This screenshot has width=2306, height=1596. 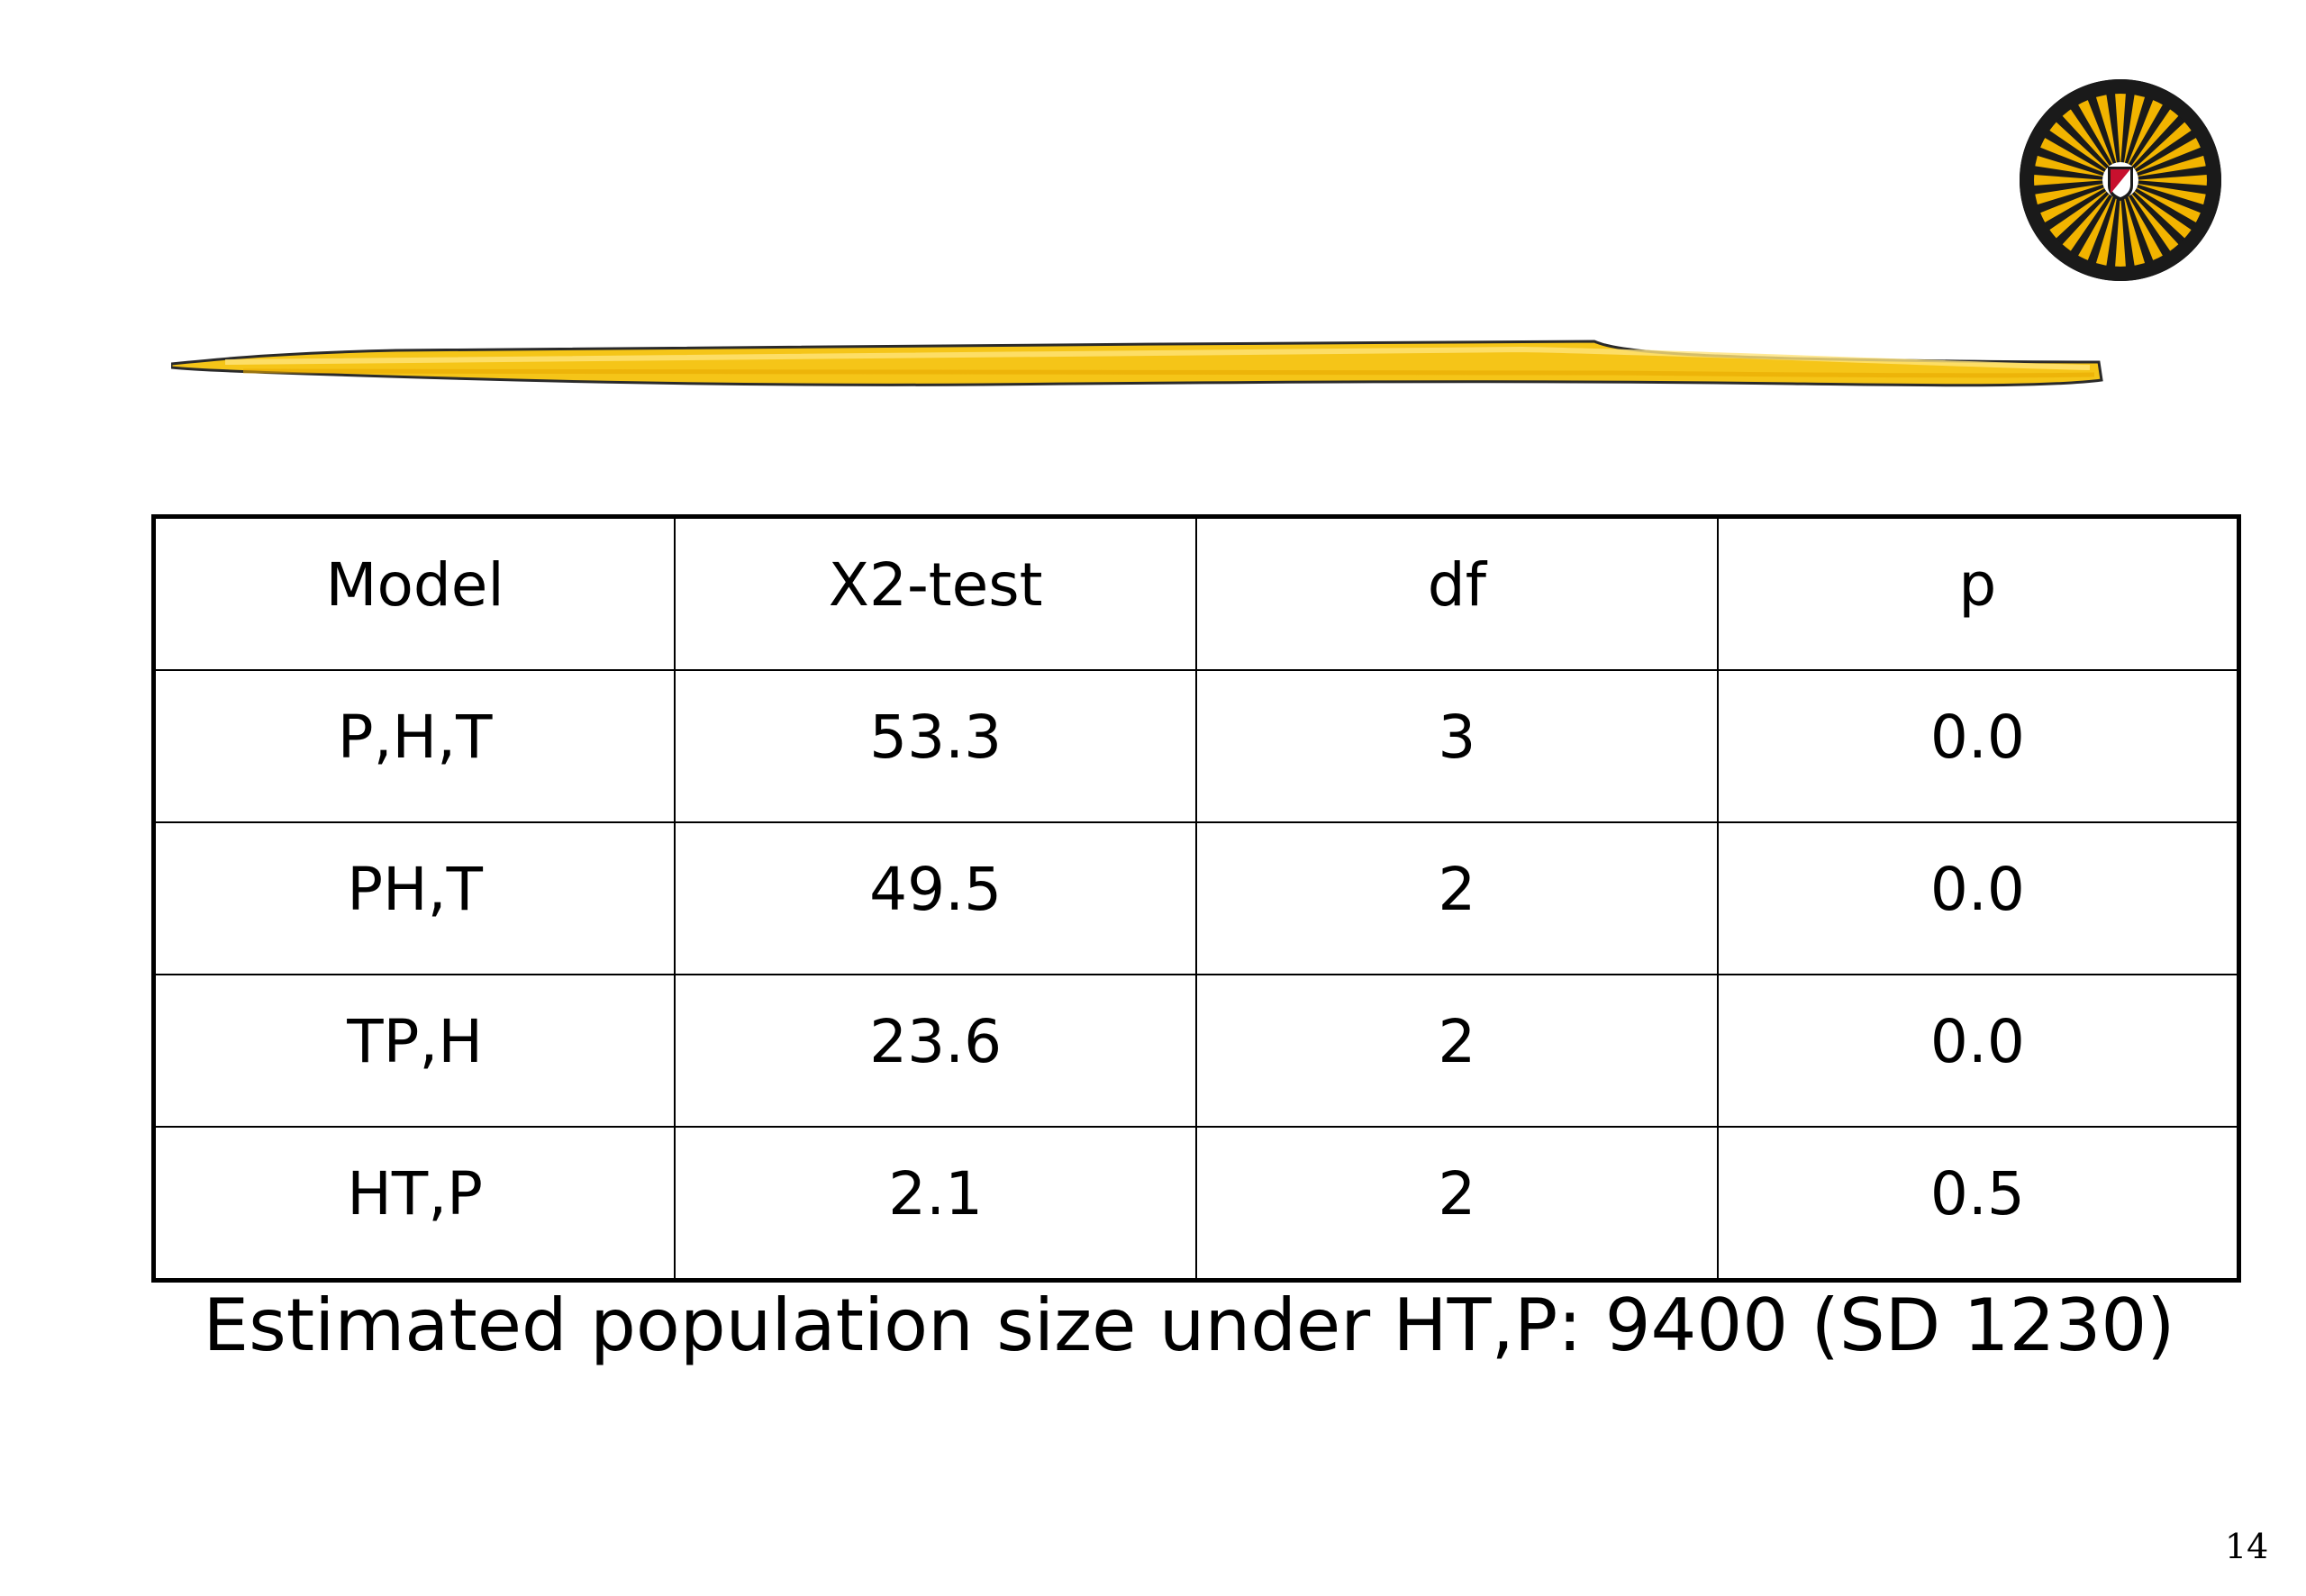 I want to click on cell-df: 3, so click(x=1457, y=746).